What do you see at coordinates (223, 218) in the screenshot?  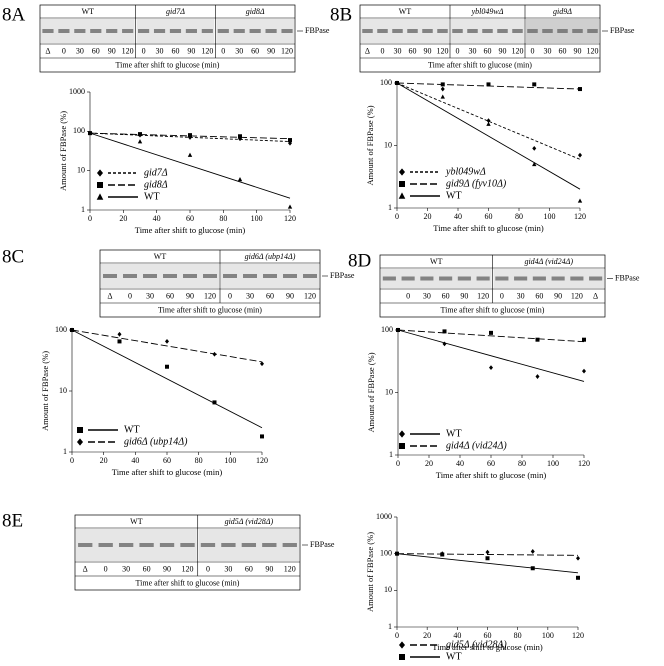 I see `x-tick-label: 80` at bounding box center [223, 218].